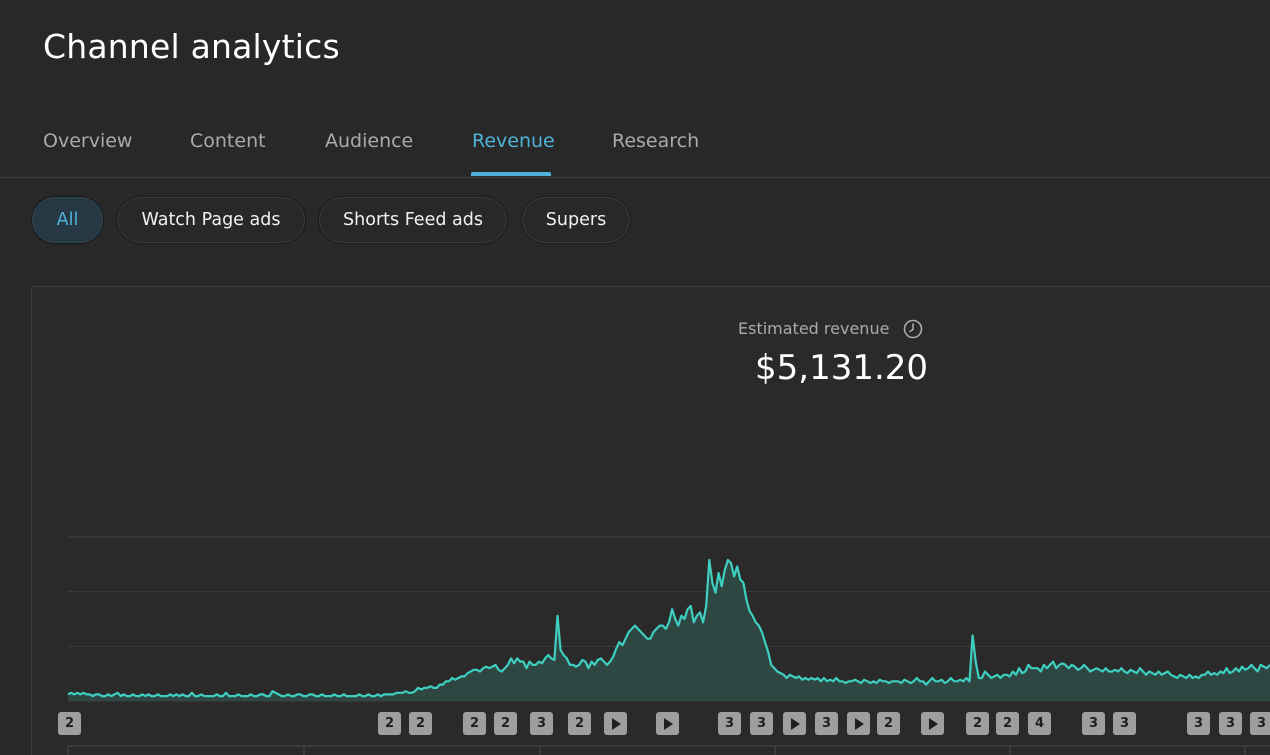 The width and height of the screenshot is (1270, 755). What do you see at coordinates (211, 220) in the screenshot?
I see `chip-watch-page-ads: Watch Page ads` at bounding box center [211, 220].